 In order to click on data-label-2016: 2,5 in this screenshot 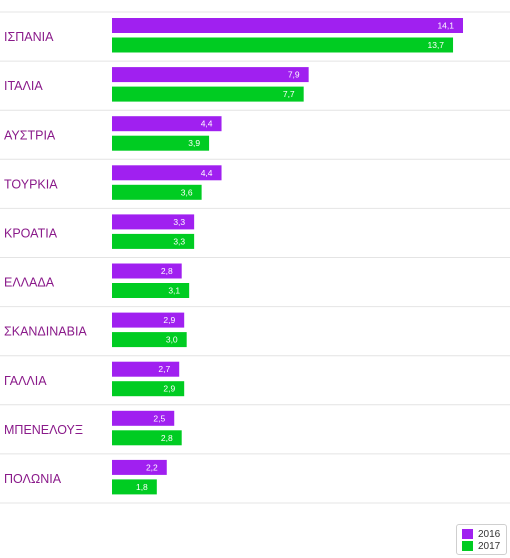, I will do `click(159, 418)`.